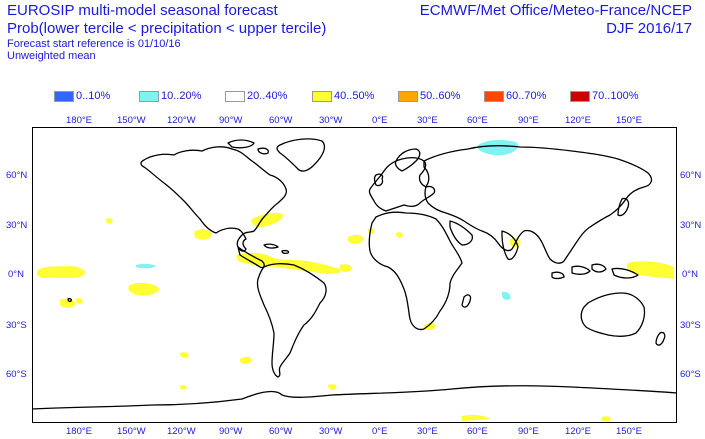 This screenshot has height=439, width=705. I want to click on australia-coast, so click(613, 314).